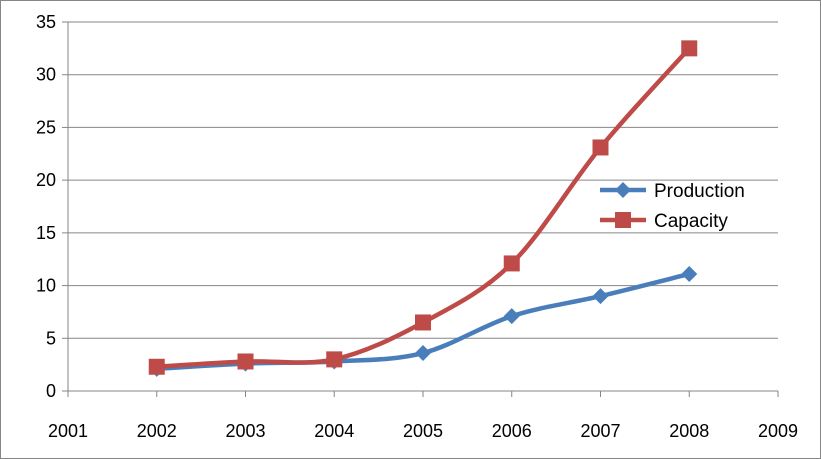  Describe the element at coordinates (512, 431) in the screenshot. I see `x-tick-label: 2006` at that location.